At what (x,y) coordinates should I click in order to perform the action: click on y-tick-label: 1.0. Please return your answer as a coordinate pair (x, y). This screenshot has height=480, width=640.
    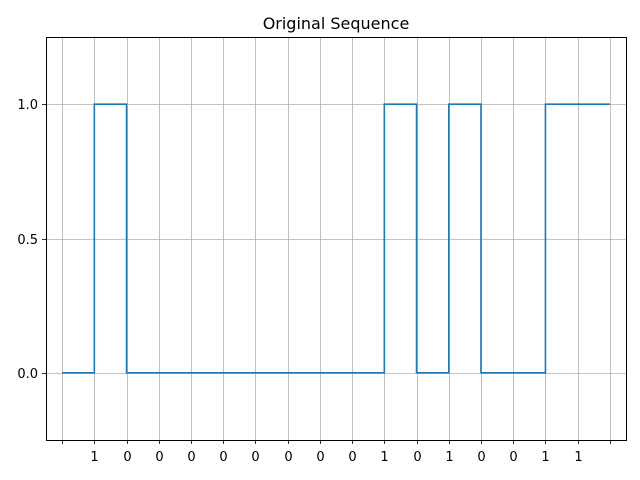
    Looking at the image, I should click on (27, 105).